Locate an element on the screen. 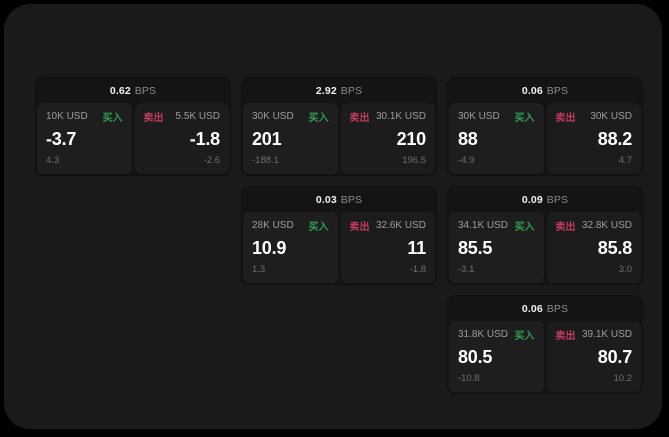  buy-side: 28K USD 买入 10.9 1.3 is located at coordinates (290, 247).